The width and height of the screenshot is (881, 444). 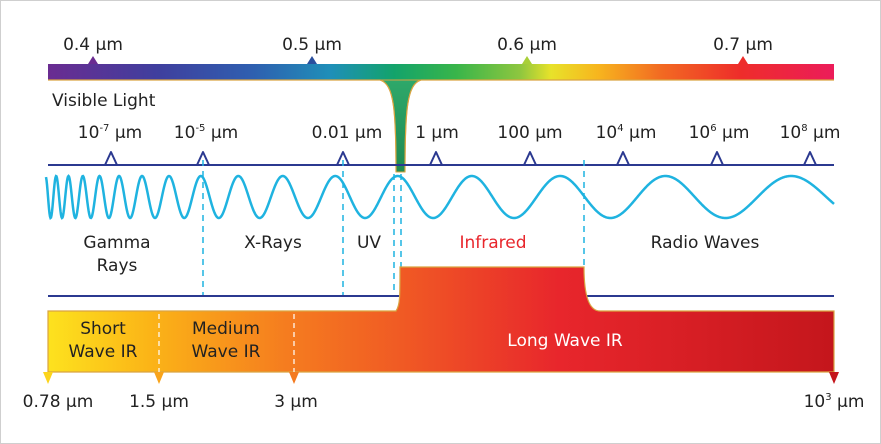 I want to click on region-gamma-label: Gamma, so click(x=116, y=243).